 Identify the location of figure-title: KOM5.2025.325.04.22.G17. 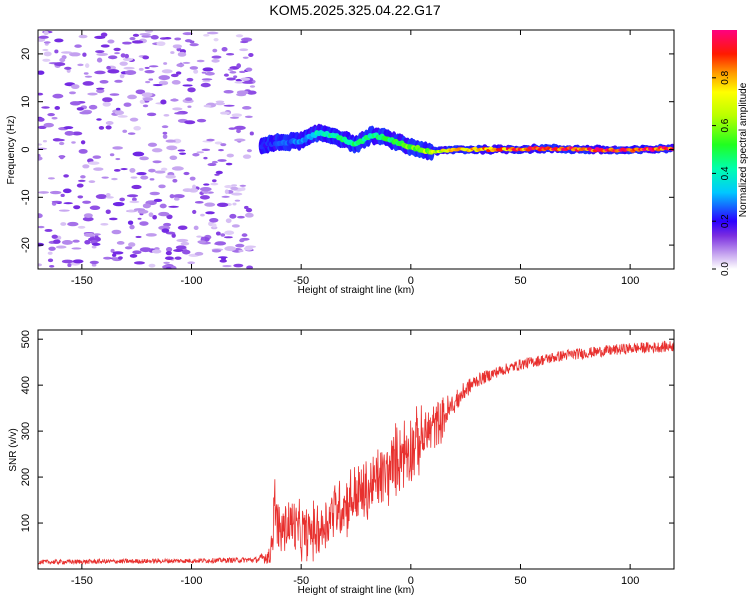
(354, 10).